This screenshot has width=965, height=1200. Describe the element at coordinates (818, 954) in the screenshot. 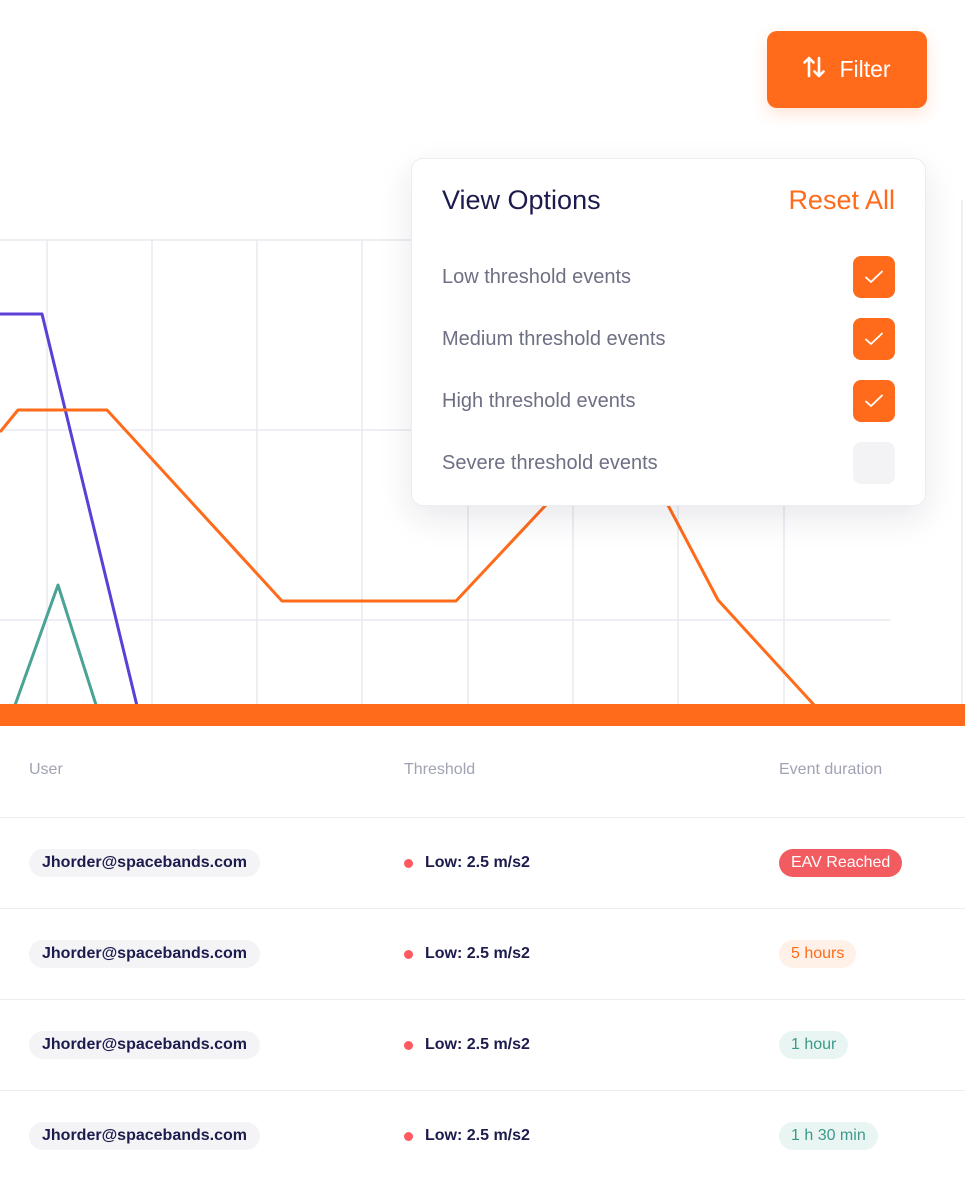

I see `duration-badge: 5 hours` at that location.